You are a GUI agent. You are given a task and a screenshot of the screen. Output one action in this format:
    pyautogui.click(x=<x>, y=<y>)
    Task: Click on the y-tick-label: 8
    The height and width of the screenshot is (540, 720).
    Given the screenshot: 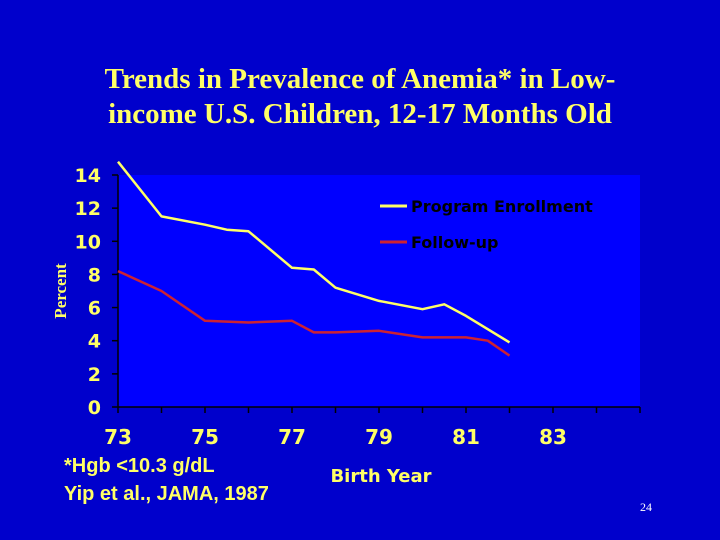 What is the action you would take?
    pyautogui.click(x=94, y=275)
    